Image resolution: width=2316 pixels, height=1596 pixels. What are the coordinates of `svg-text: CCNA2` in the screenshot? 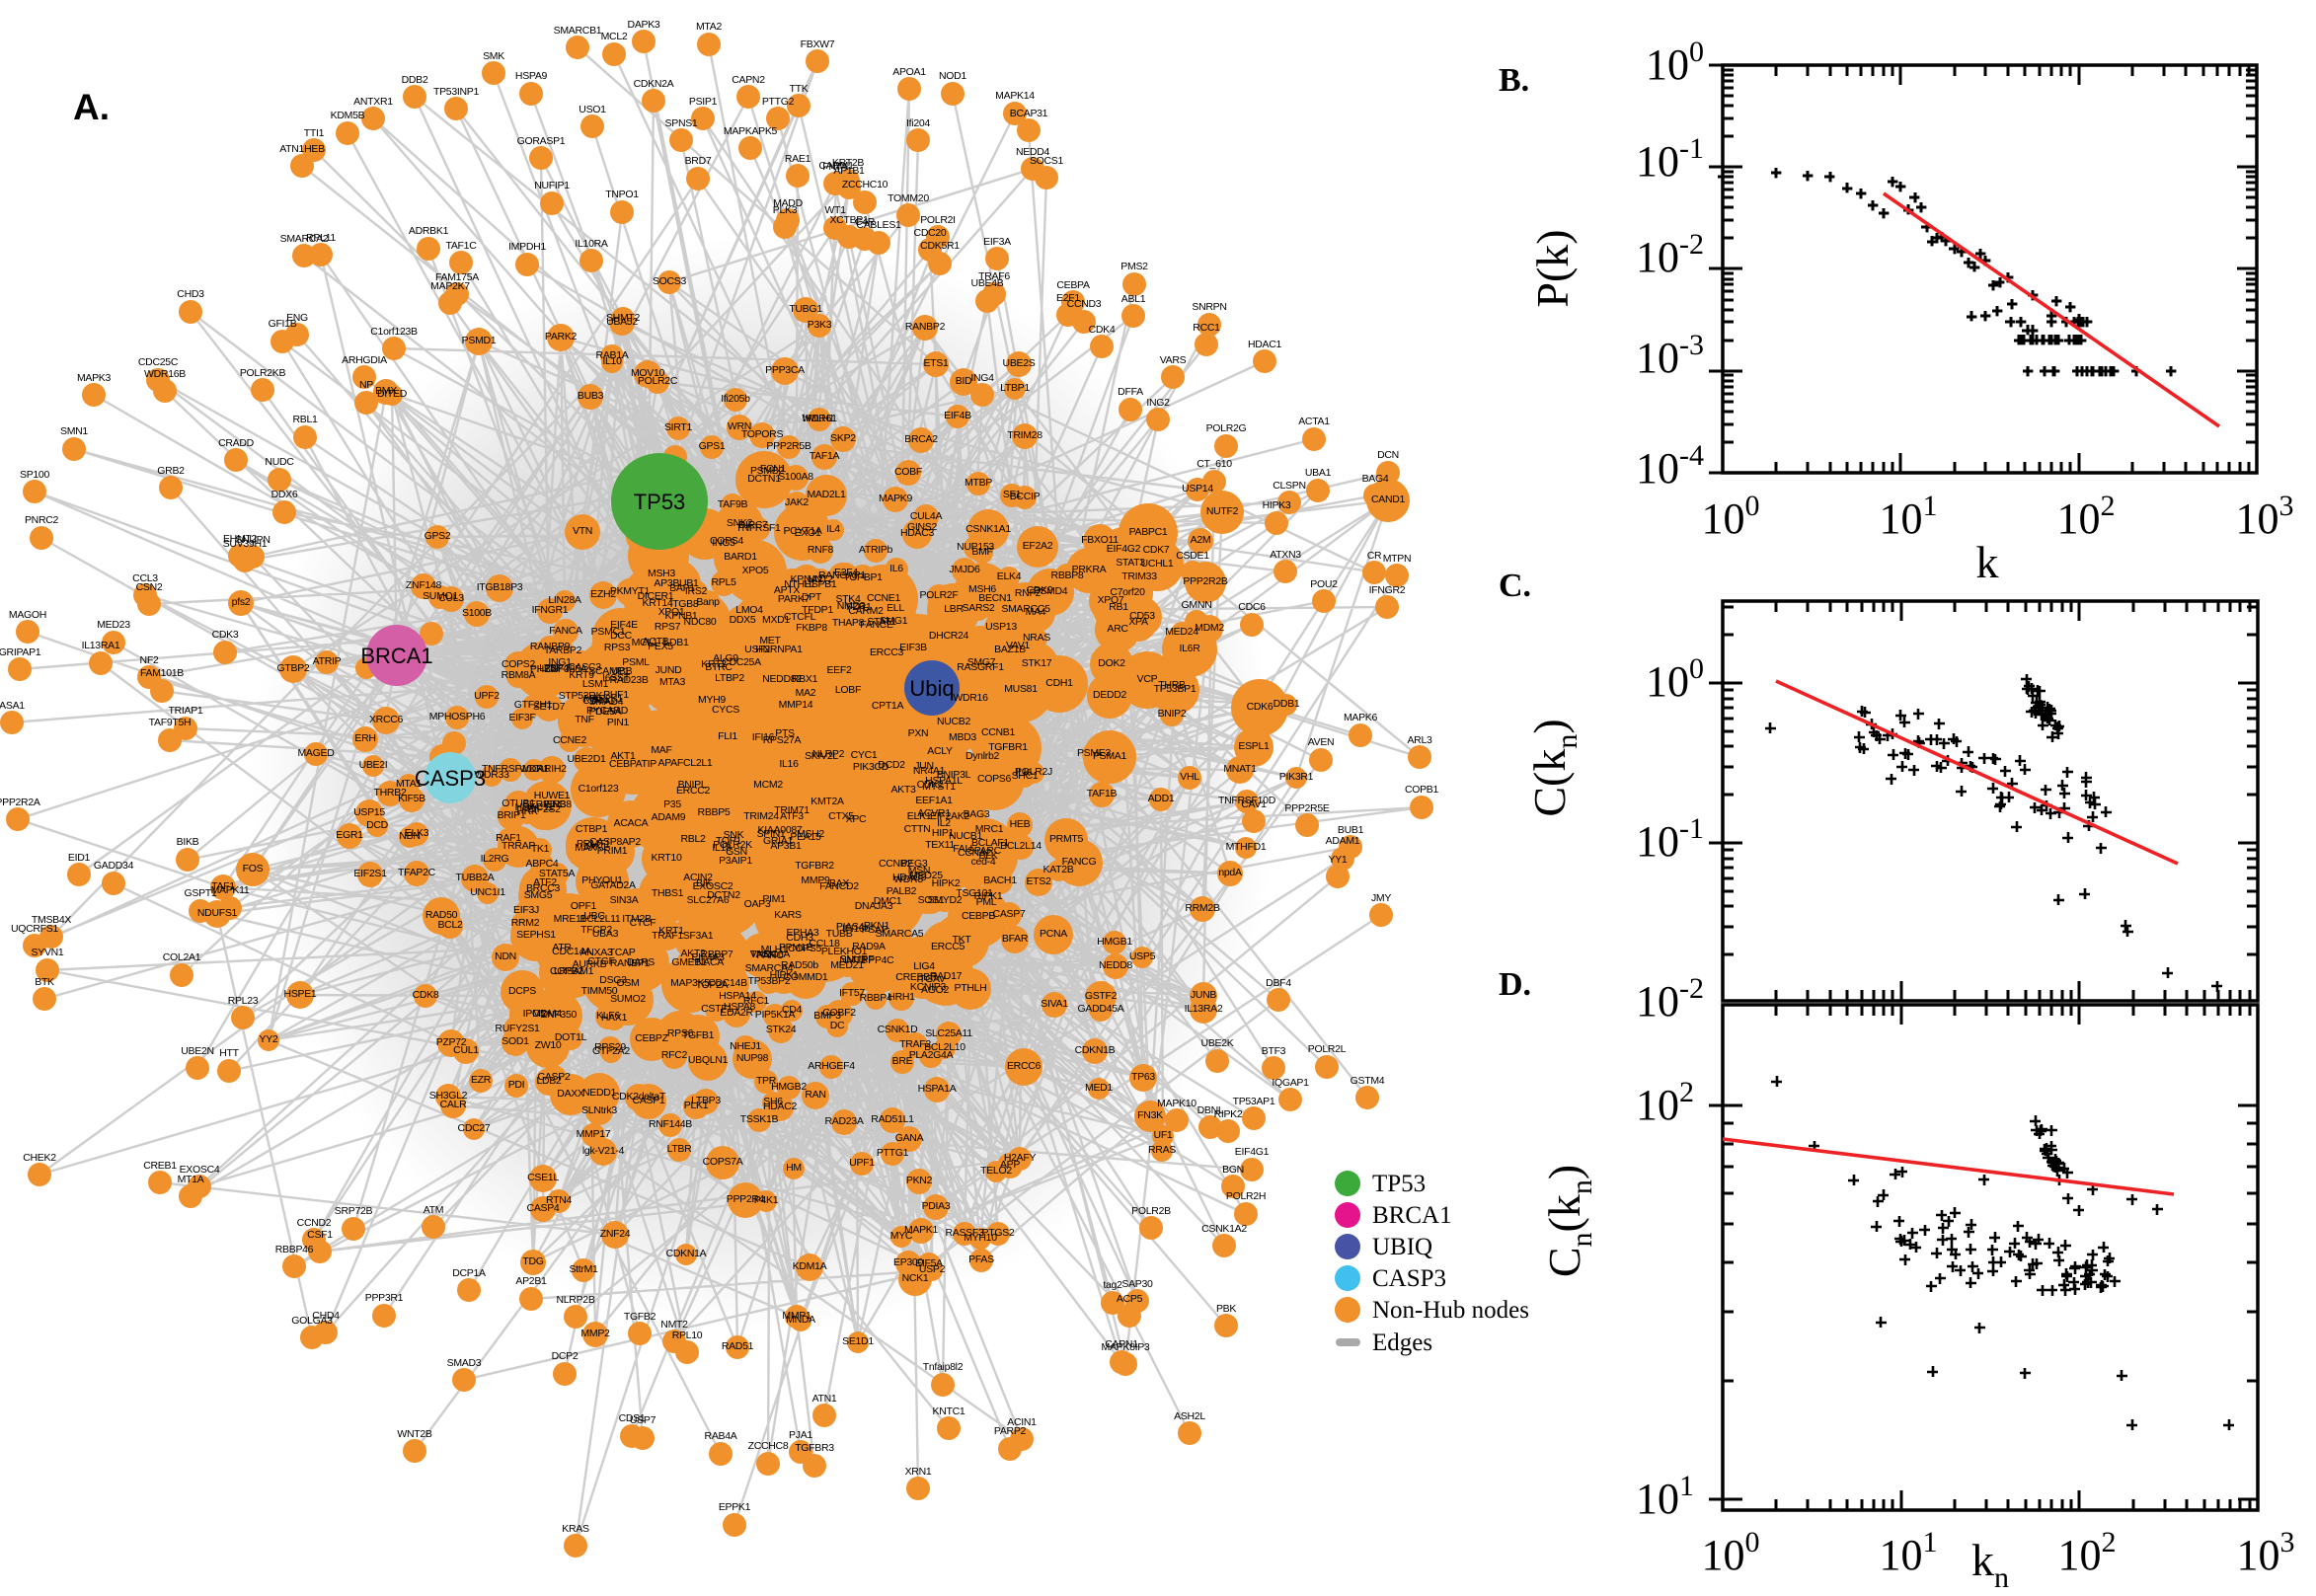 It's located at (975, 853).